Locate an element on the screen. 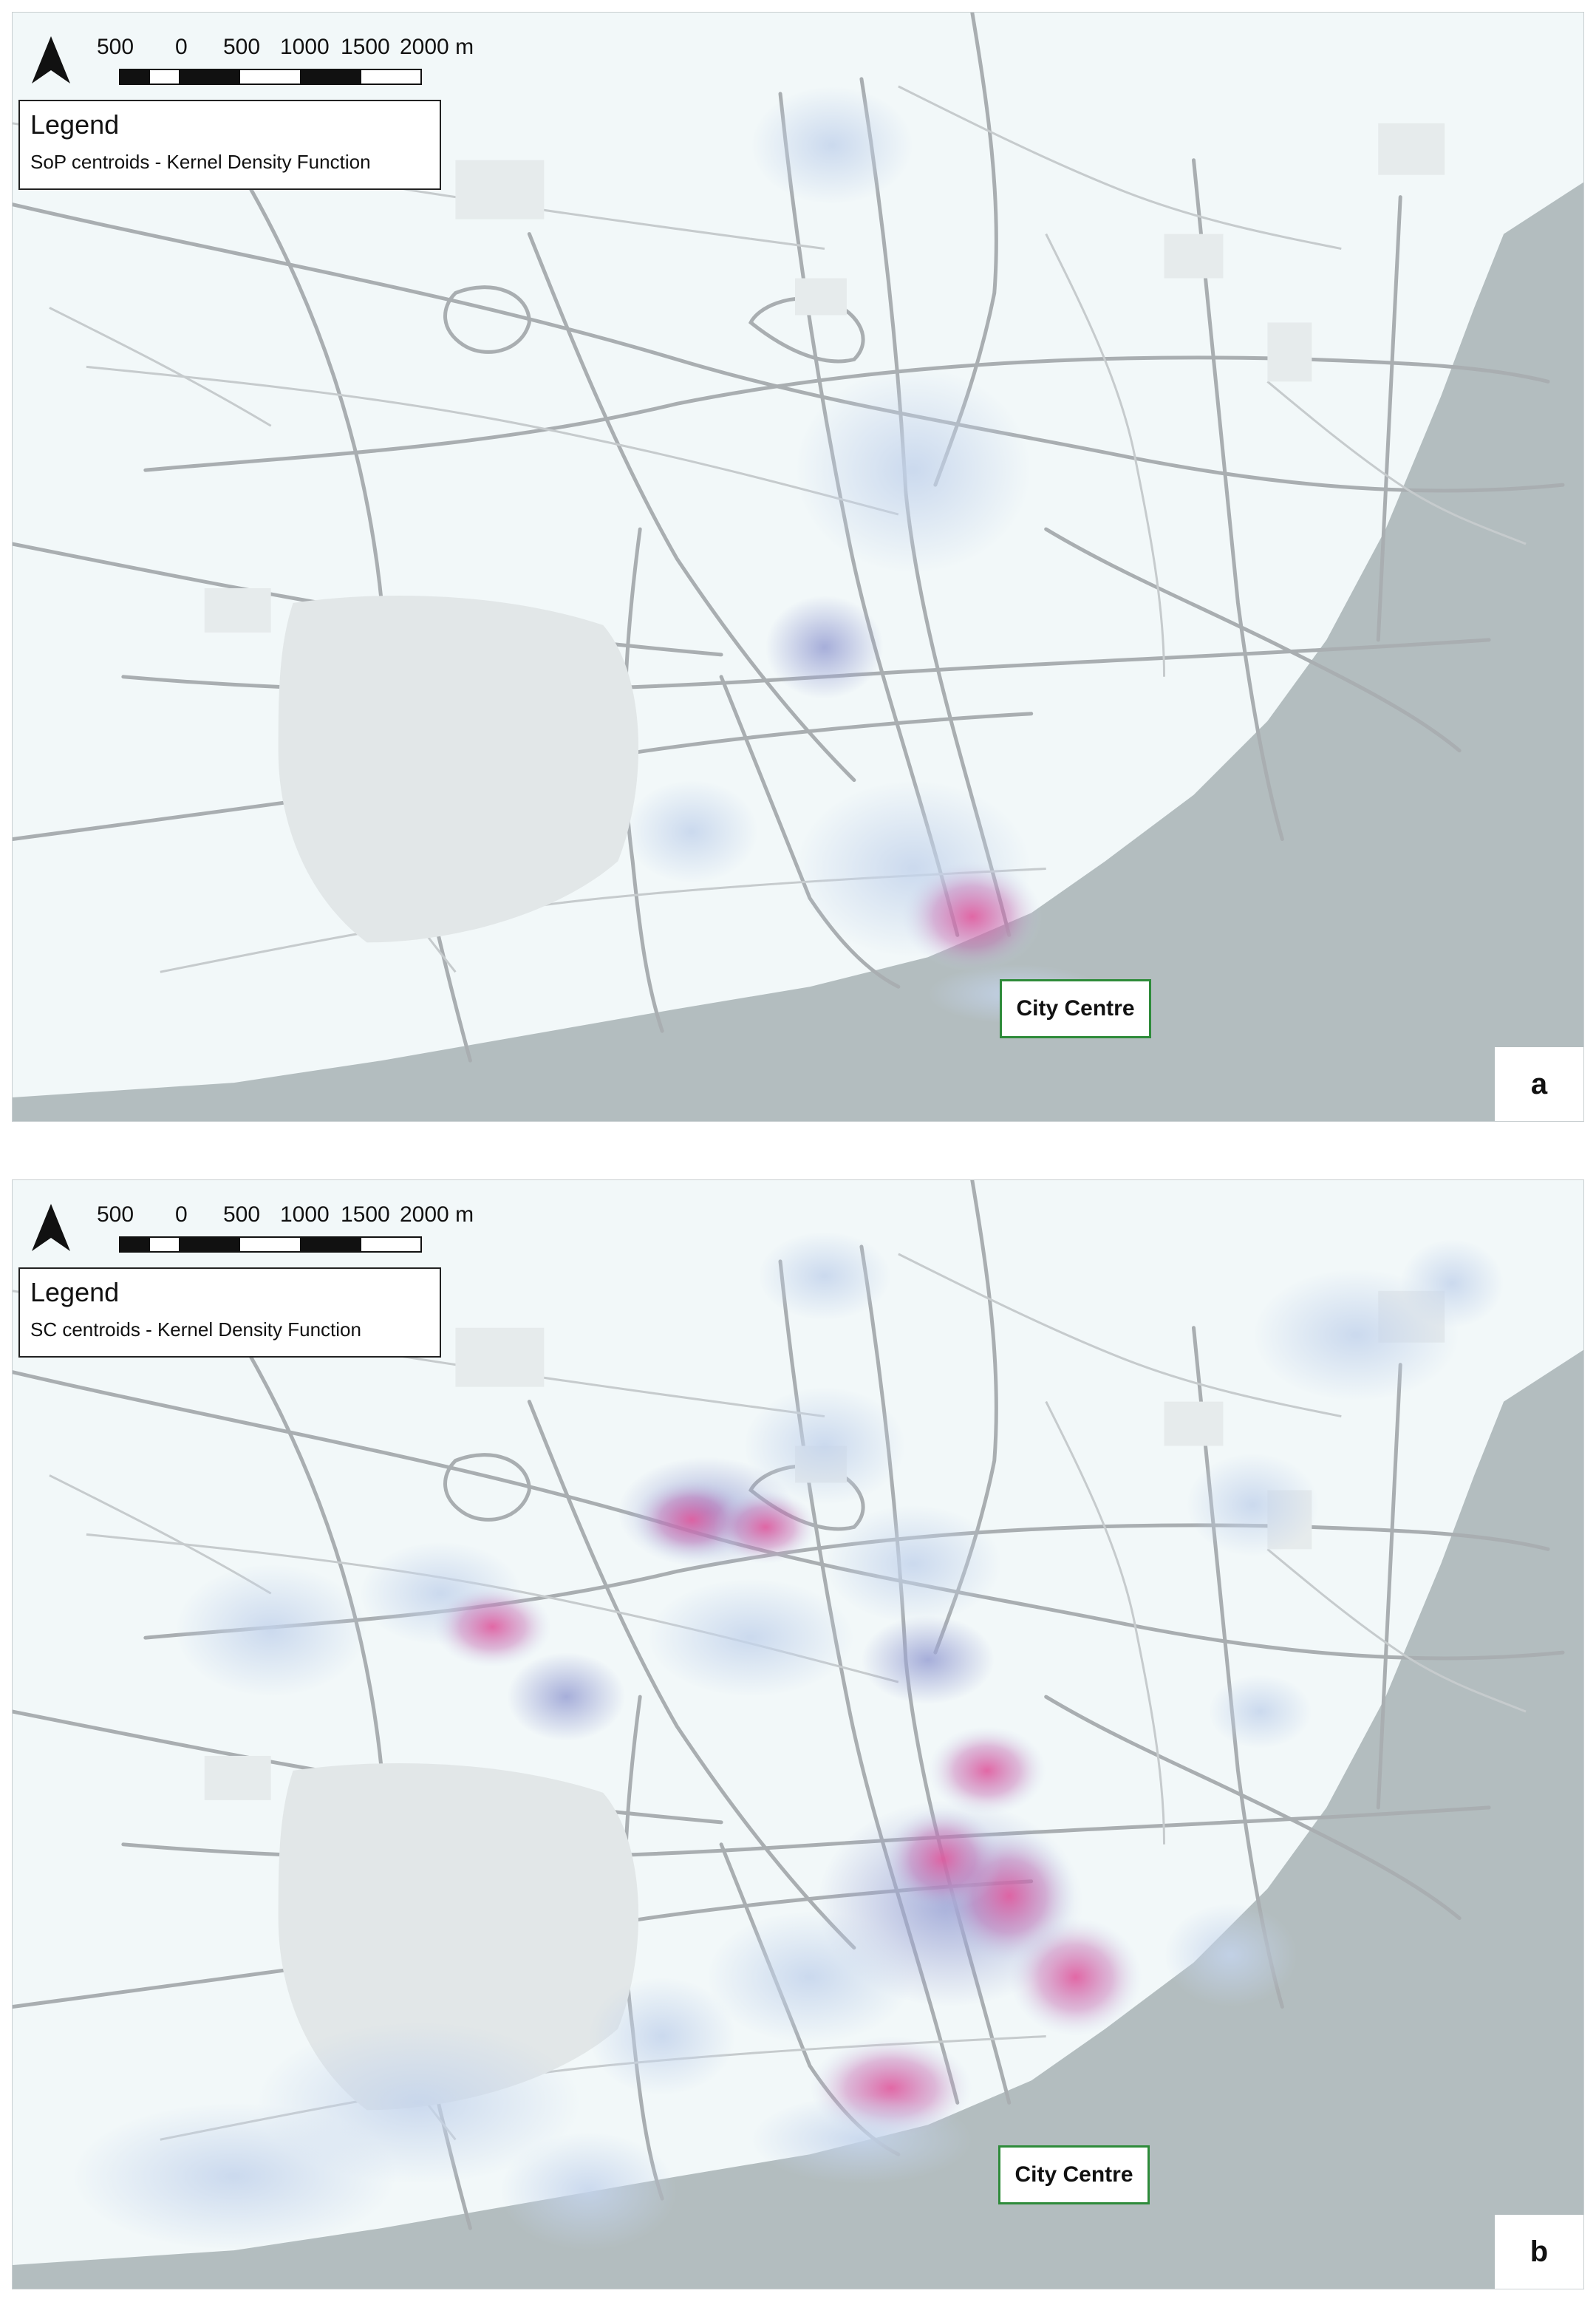  density-layer-a is located at coordinates (865, 555).